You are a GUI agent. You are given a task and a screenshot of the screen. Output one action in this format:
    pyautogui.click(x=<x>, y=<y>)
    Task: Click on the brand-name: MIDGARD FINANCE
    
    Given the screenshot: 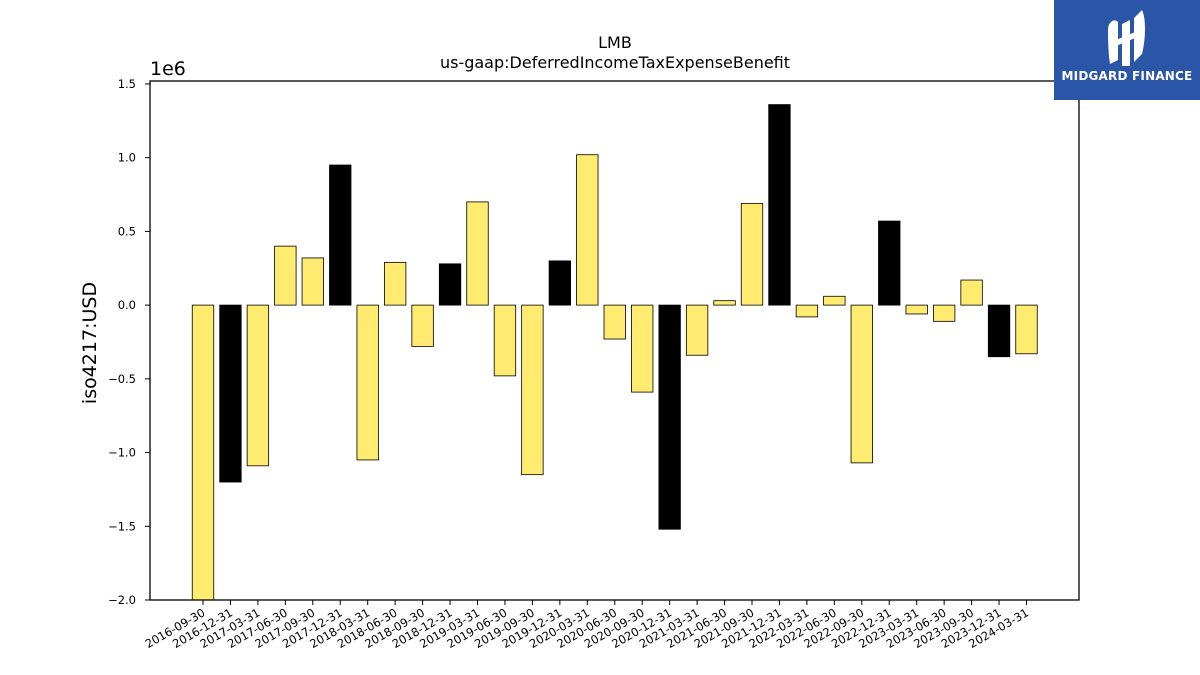 What is the action you would take?
    pyautogui.click(x=1127, y=76)
    